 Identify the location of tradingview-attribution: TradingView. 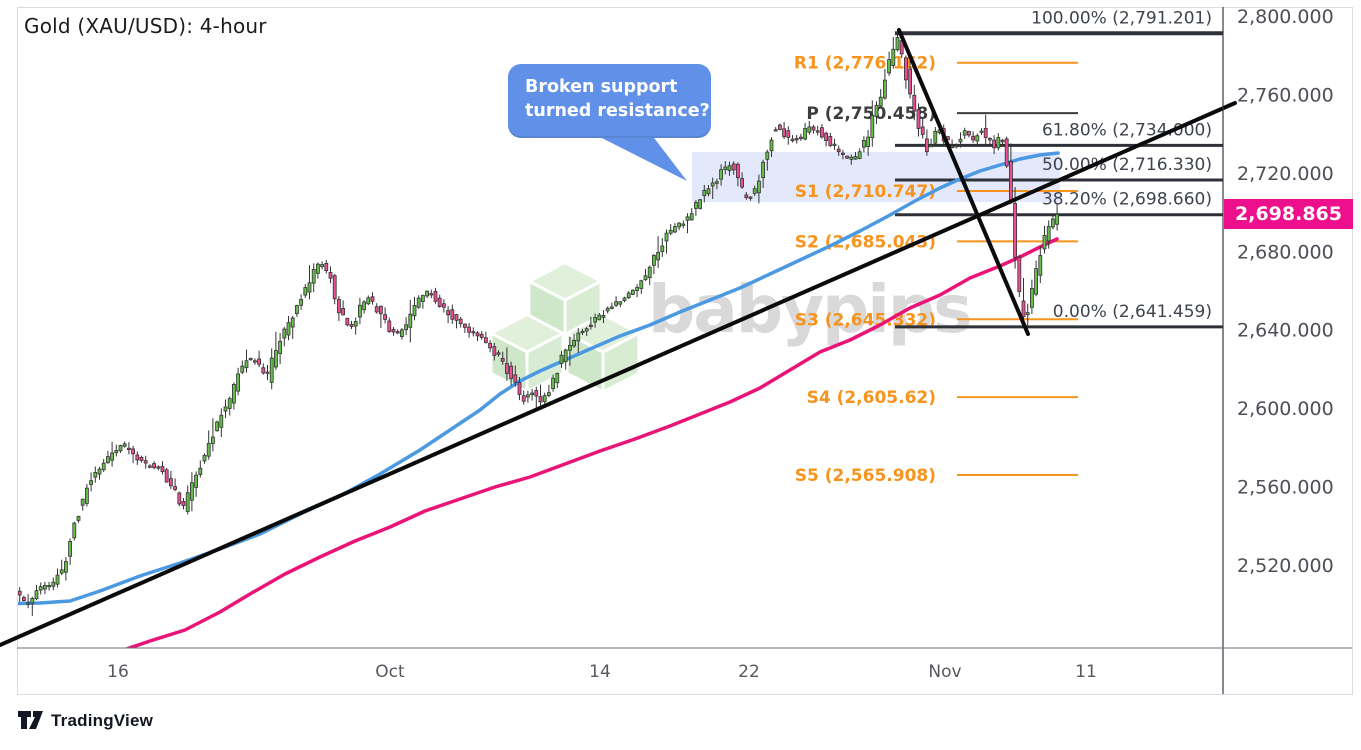
(85, 720).